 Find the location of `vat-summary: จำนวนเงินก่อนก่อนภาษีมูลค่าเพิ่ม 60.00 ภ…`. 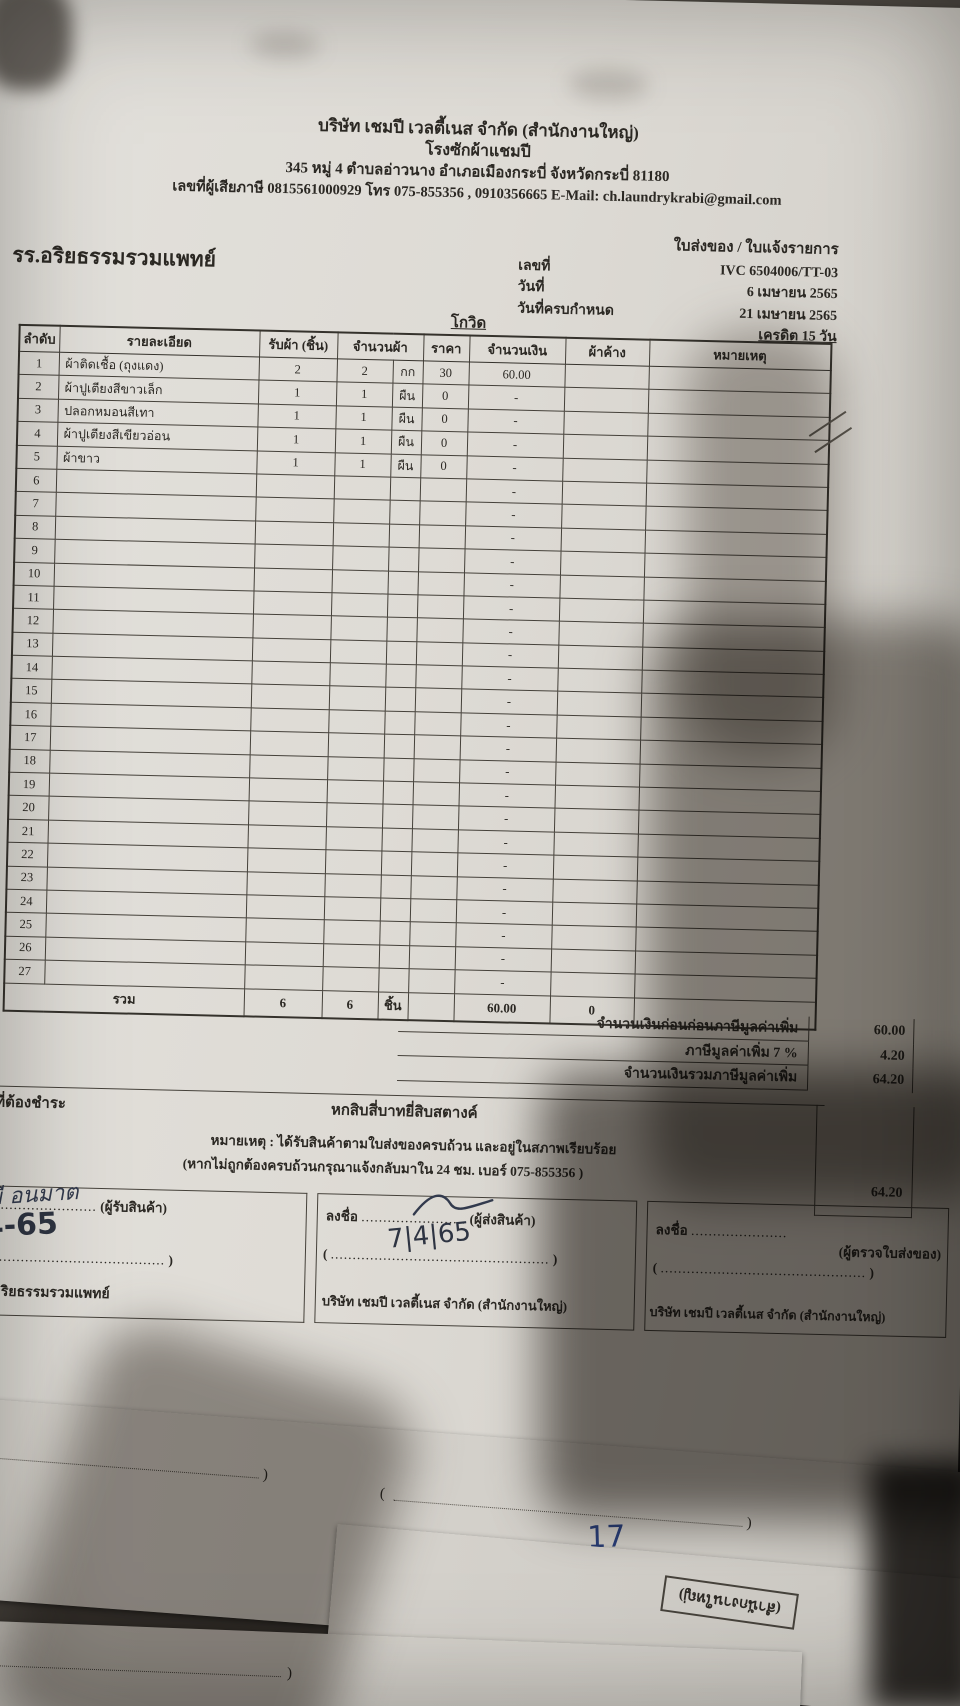

vat-summary: จำนวนเงินก่อนก่อนภาษีมูลค่าเพิ่ม 60.00 ภ… is located at coordinates (656, 1049).